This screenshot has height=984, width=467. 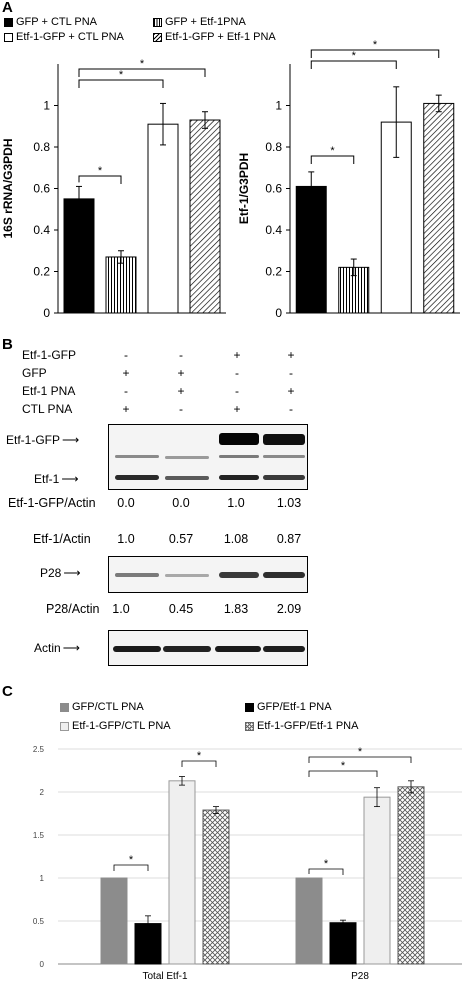 What do you see at coordinates (349, 180) in the screenshot?
I see `chart-etf1-g3pdh: 0 0.2 0.4 0.6 0.8 1 Etf-1/G3PDH * * *` at bounding box center [349, 180].